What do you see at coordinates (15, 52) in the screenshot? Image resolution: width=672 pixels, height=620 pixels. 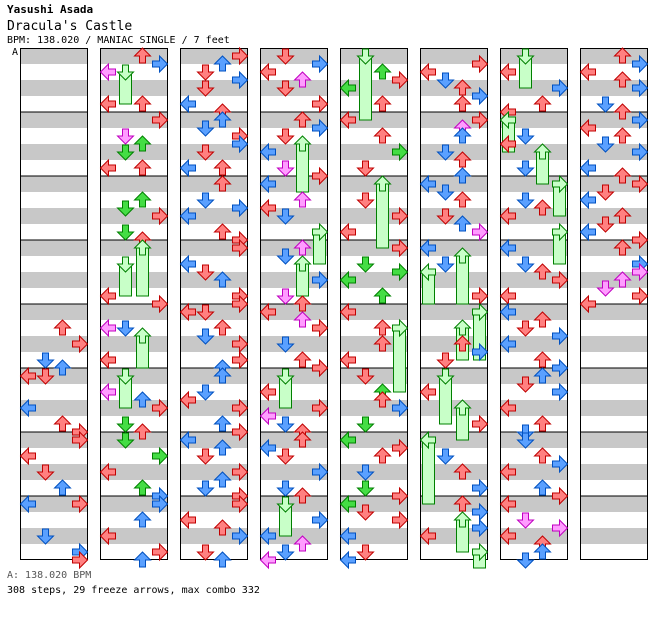 I see `bpm-marker: A` at bounding box center [15, 52].